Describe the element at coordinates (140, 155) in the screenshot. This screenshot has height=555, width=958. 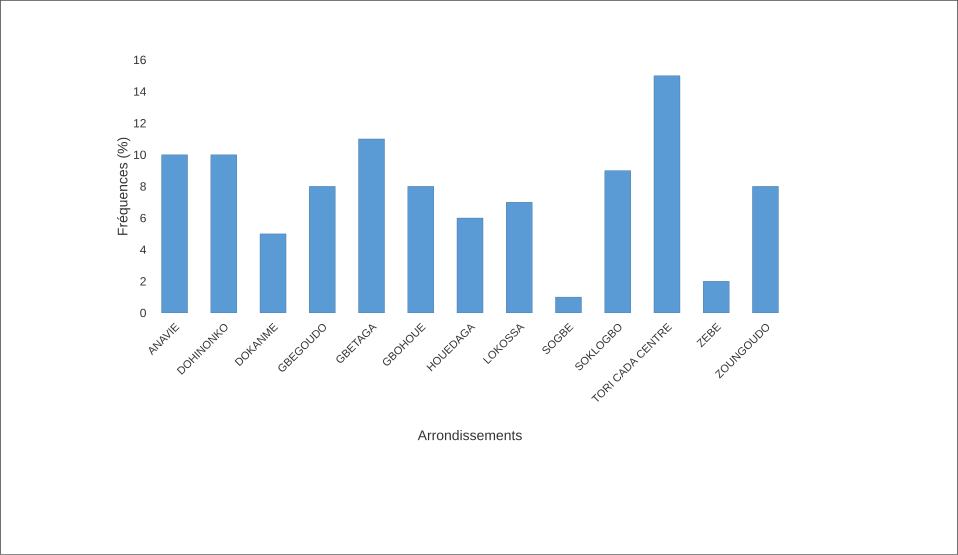
I see `y-tick-label: 10` at that location.